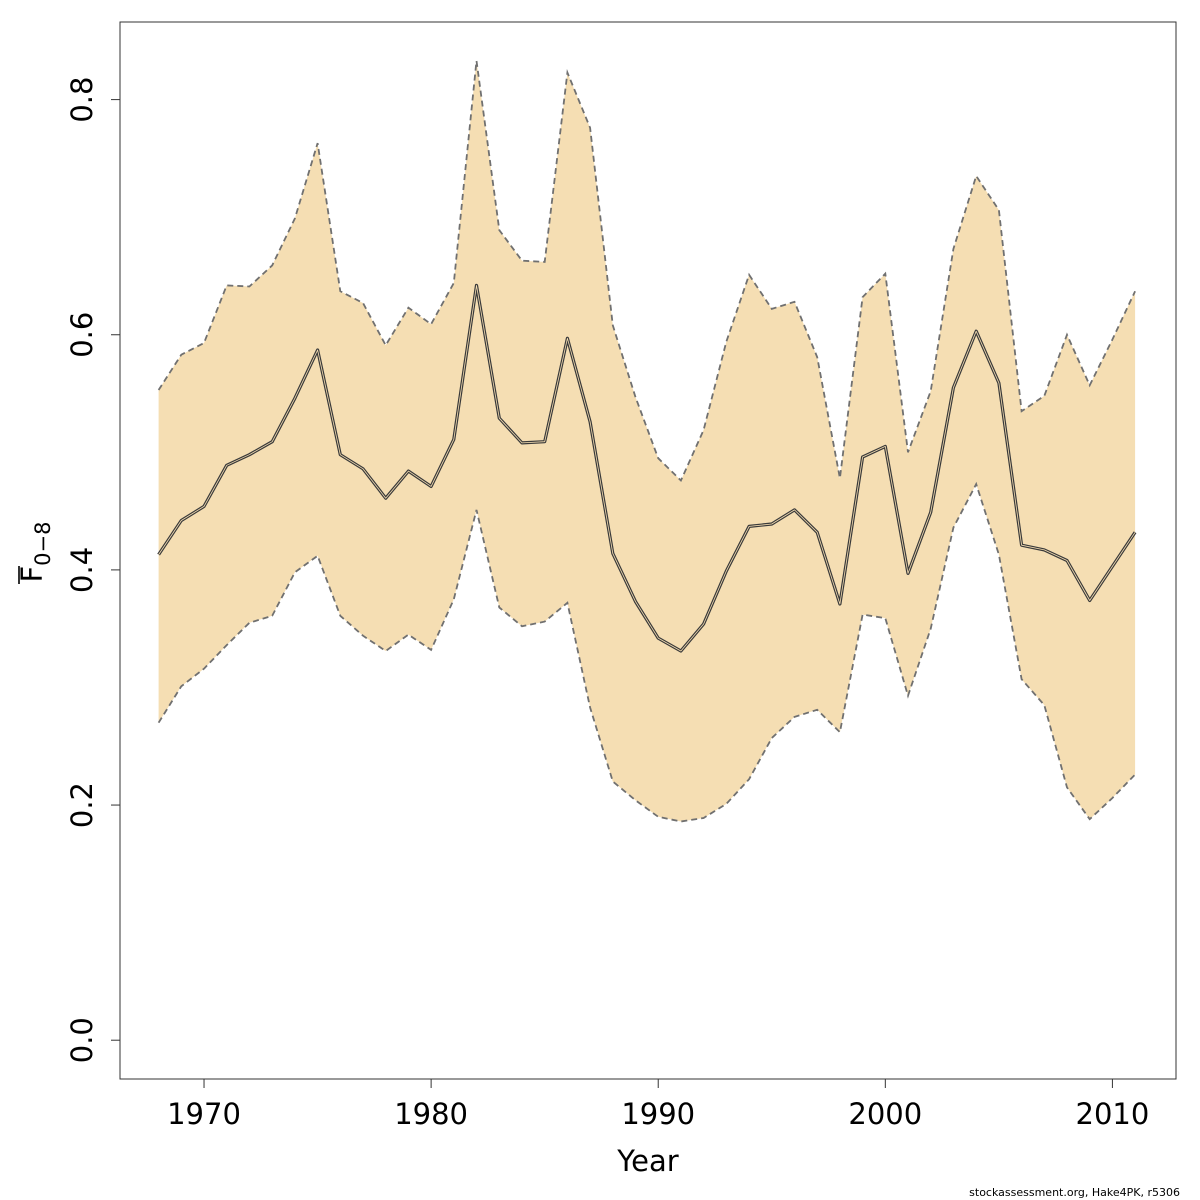 The image size is (1200, 1200). What do you see at coordinates (82, 805) in the screenshot?
I see `y-tick-label: 0.2` at bounding box center [82, 805].